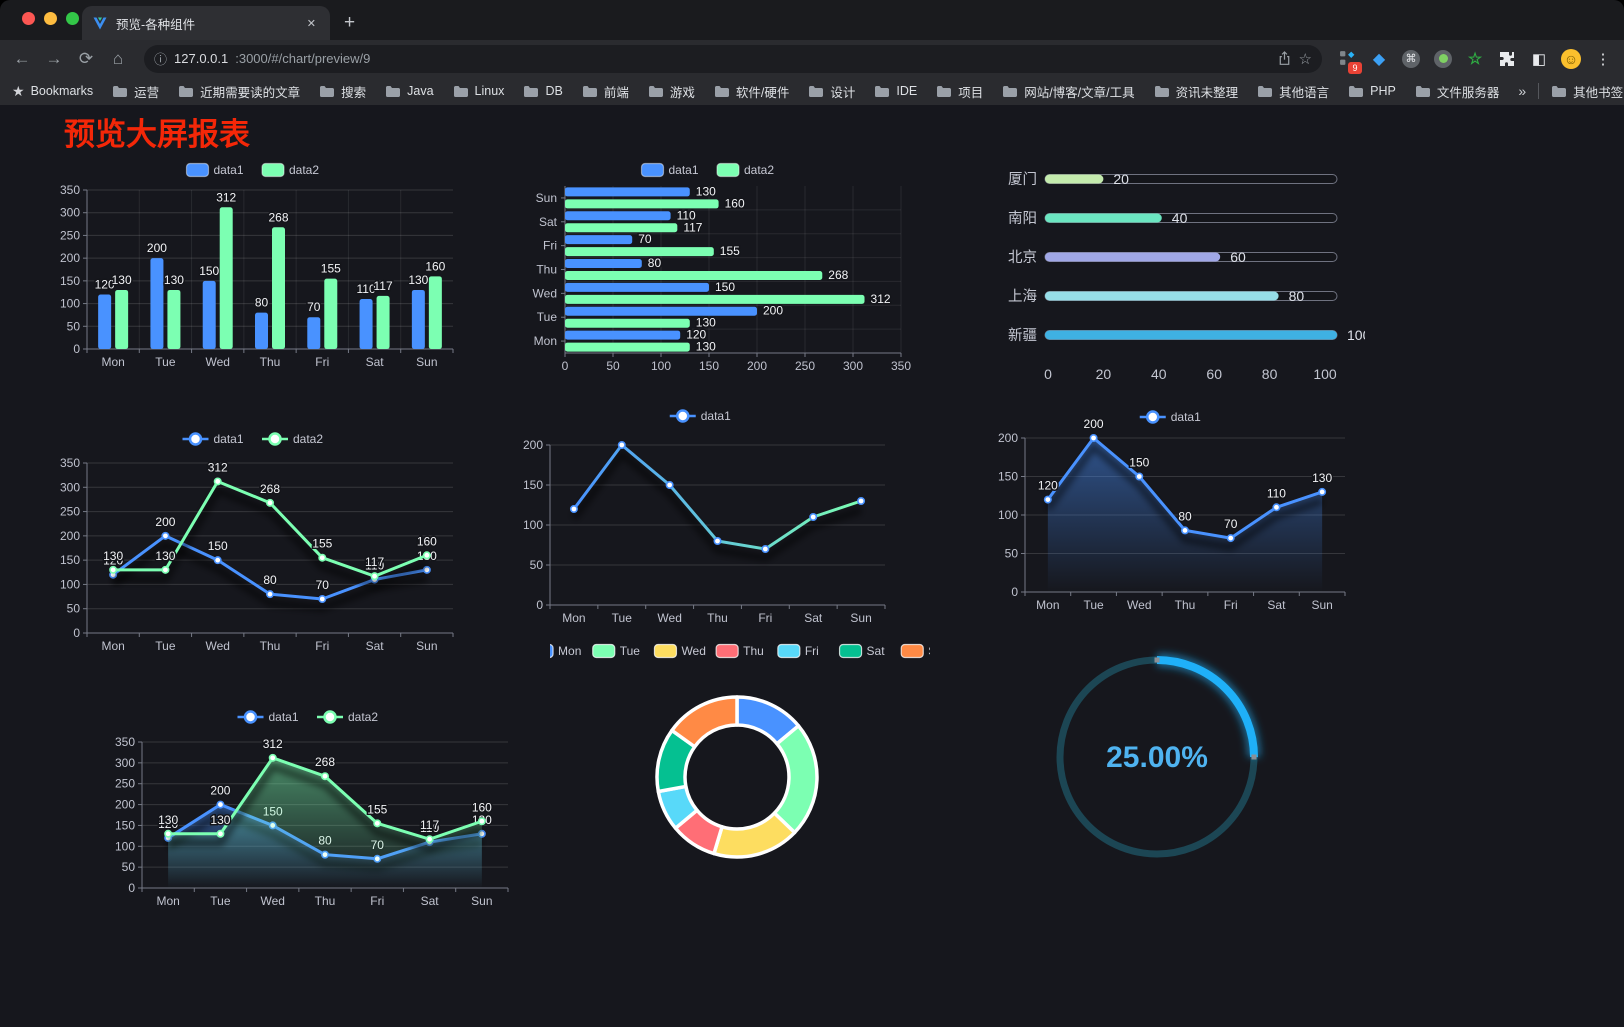  Describe the element at coordinates (1175, 275) in the screenshot. I see `city-progress-chart: 厦门 20 南阳 40 北京 60 上海 80 新疆 100 0 20 40 60 80 100` at that location.